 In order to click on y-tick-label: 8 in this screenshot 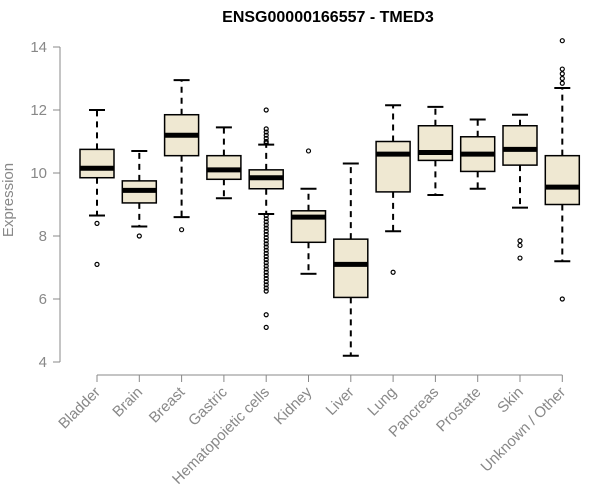, I will do `click(43, 236)`.